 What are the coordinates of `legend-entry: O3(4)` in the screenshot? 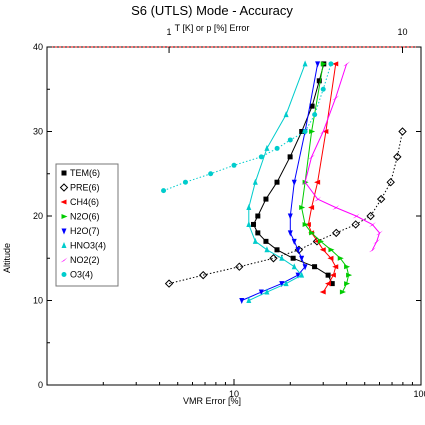 It's located at (81, 275).